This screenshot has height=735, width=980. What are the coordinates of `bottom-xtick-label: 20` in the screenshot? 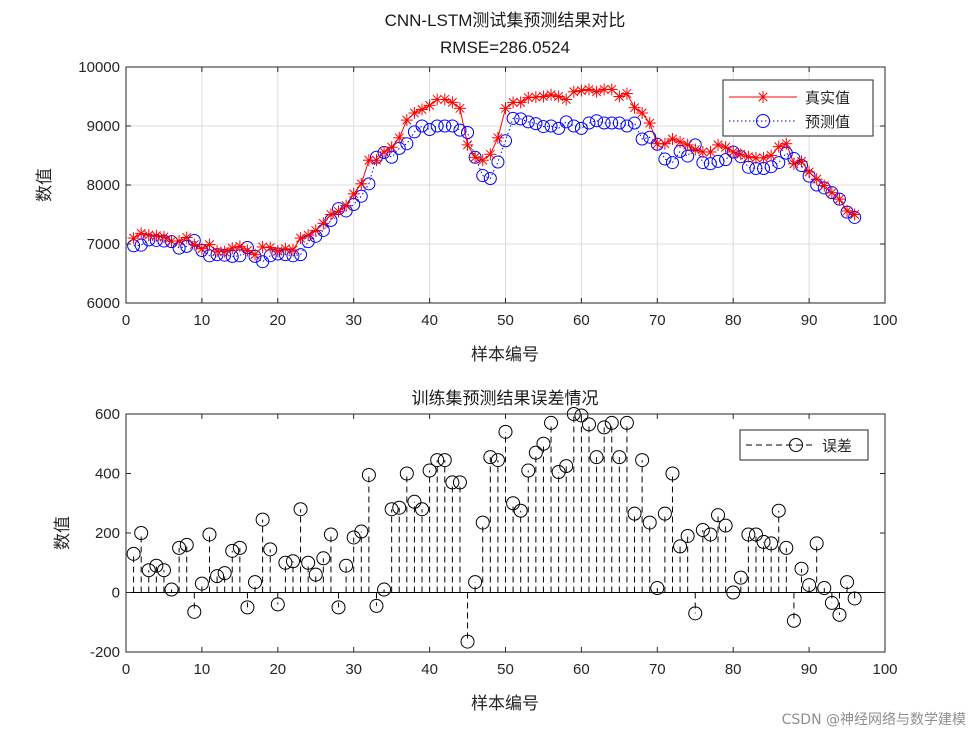 It's located at (277, 669).